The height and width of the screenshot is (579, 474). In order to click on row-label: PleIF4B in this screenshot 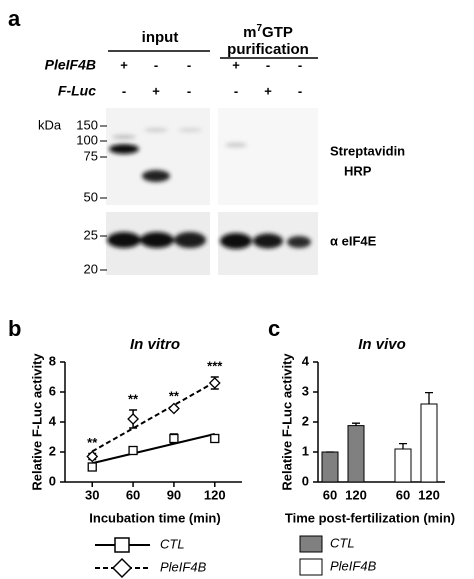, I will do `click(70, 65)`.